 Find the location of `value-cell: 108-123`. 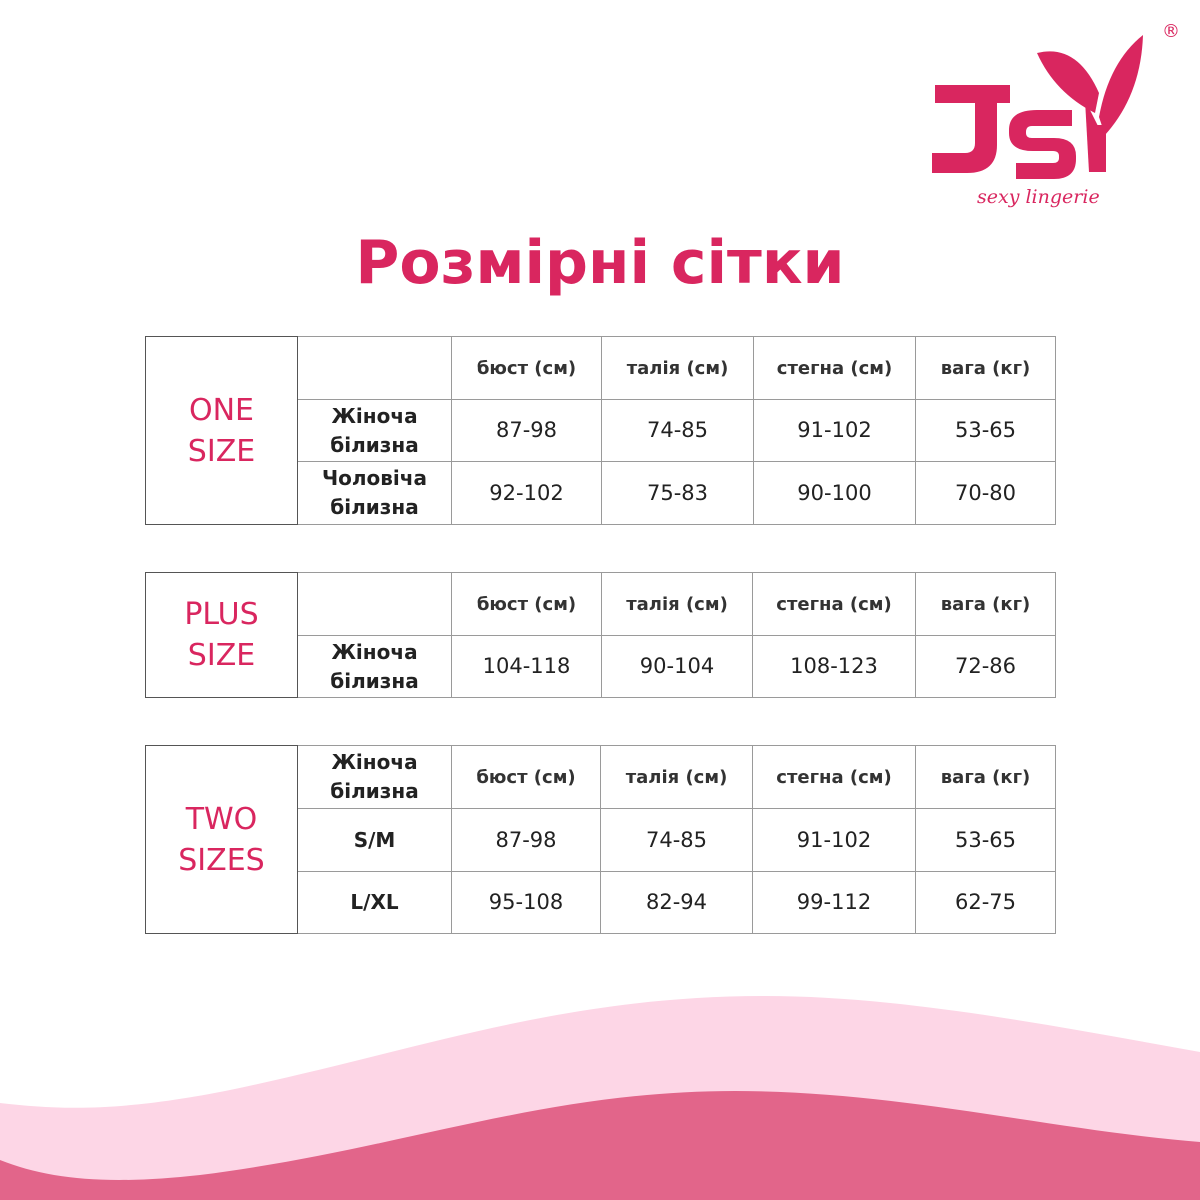

value-cell: 108-123 is located at coordinates (834, 666).